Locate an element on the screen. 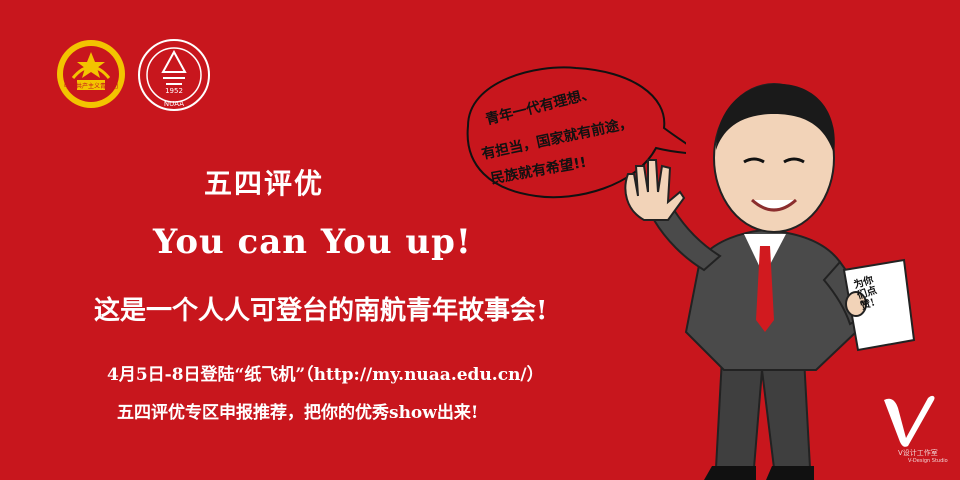 This screenshot has width=960, height=480. studio-subtitle: V-Design Studio is located at coordinates (928, 461).